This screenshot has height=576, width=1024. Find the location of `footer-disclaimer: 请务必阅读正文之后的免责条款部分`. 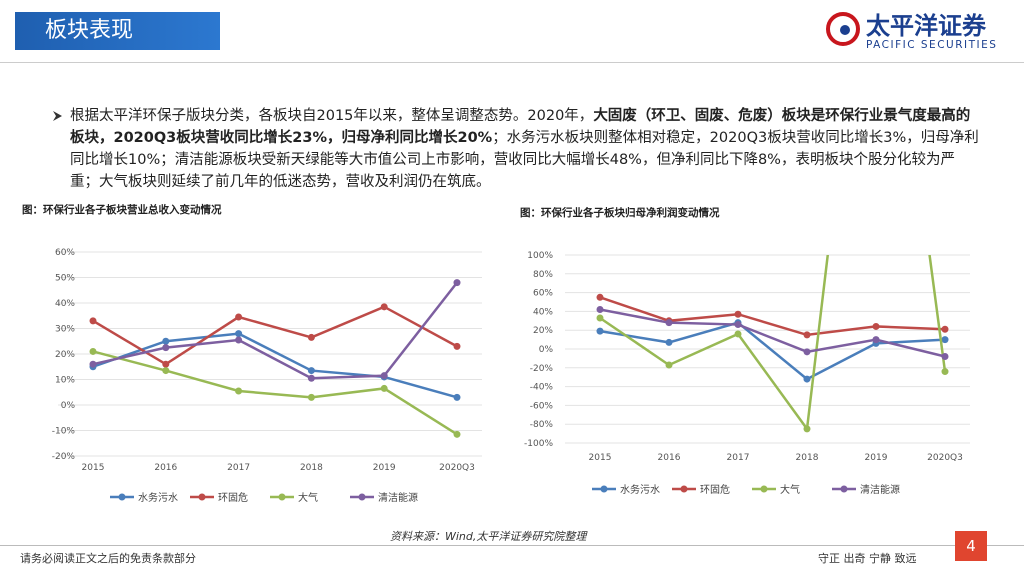

footer-disclaimer: 请务必阅读正文之后的免责条款部分 is located at coordinates (108, 558).